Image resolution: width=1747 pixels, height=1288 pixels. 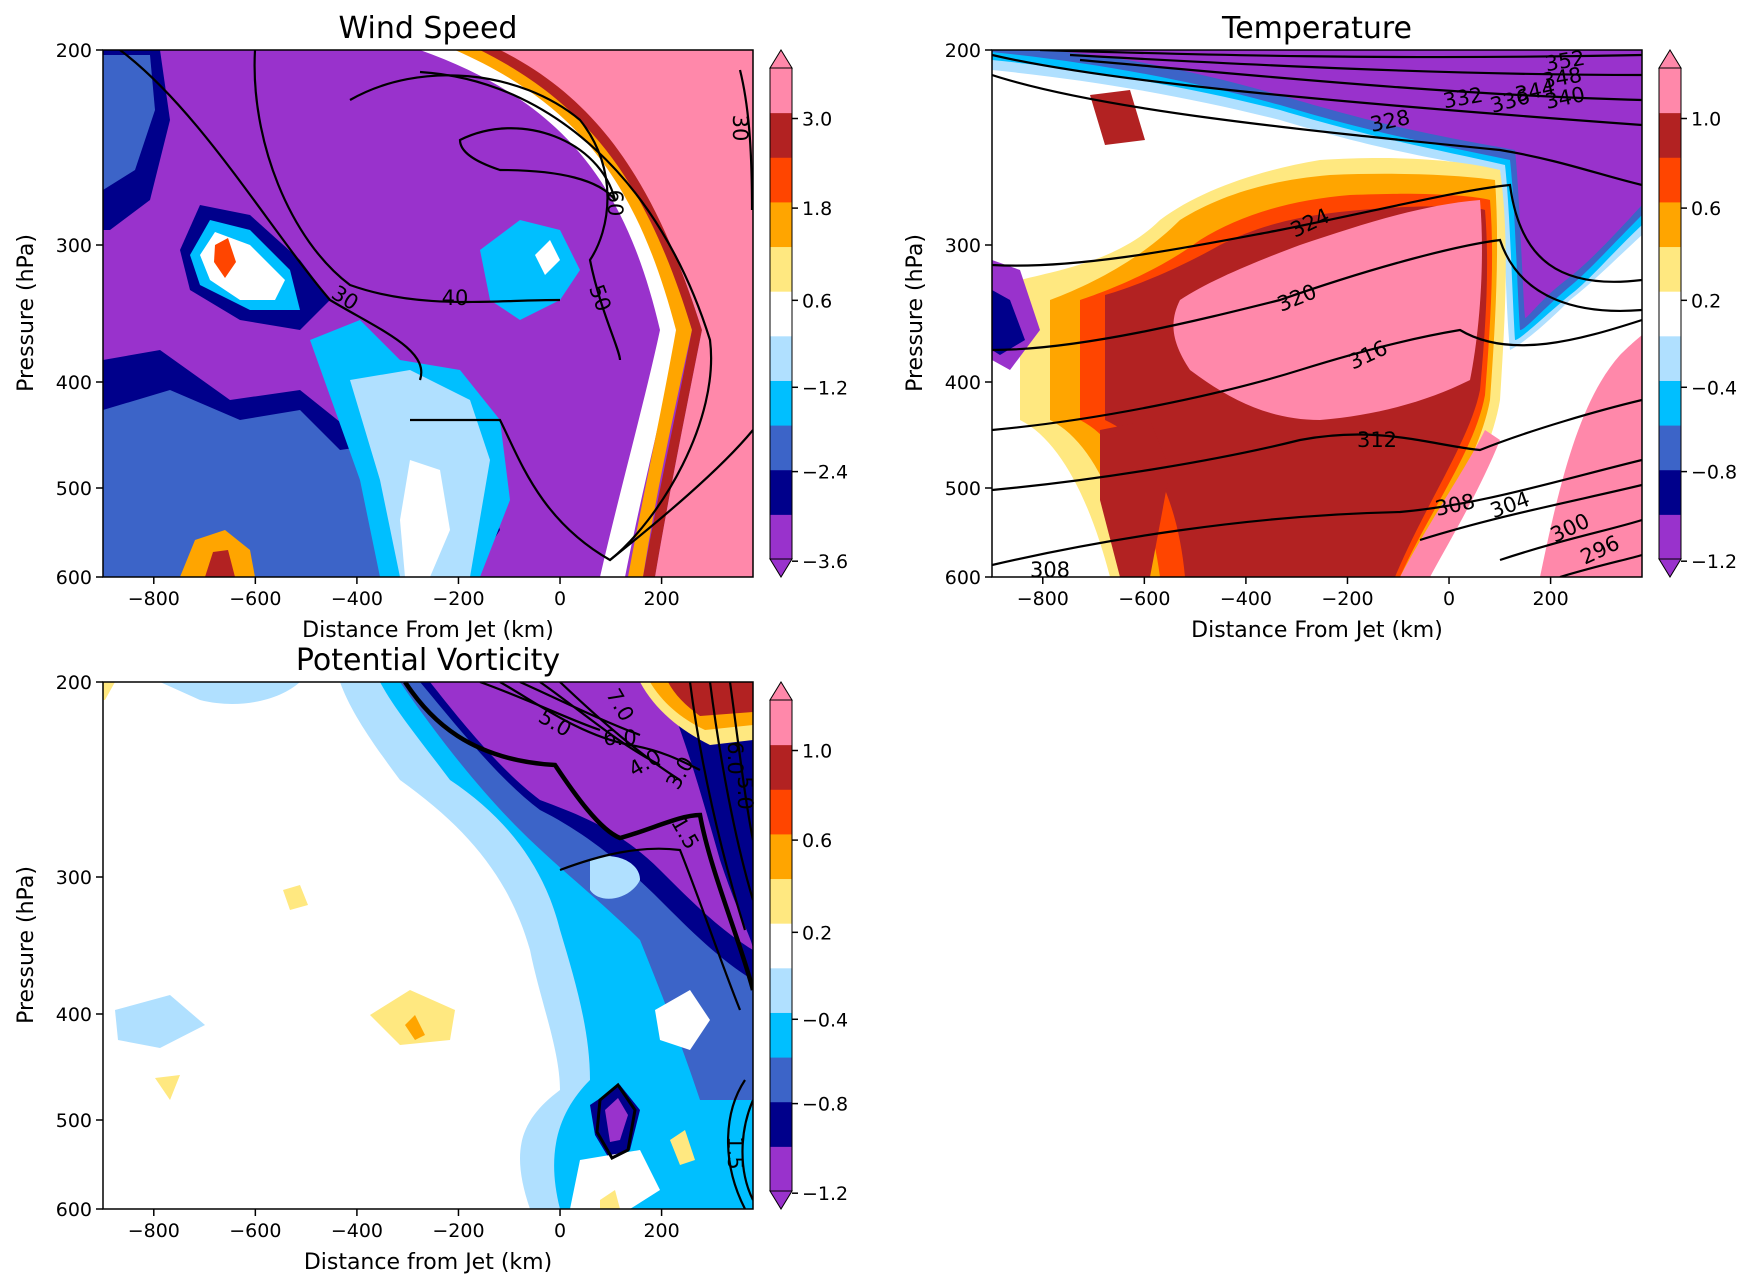 I want to click on pv-fill-bottom-purple, so click(x=616, y=1120).